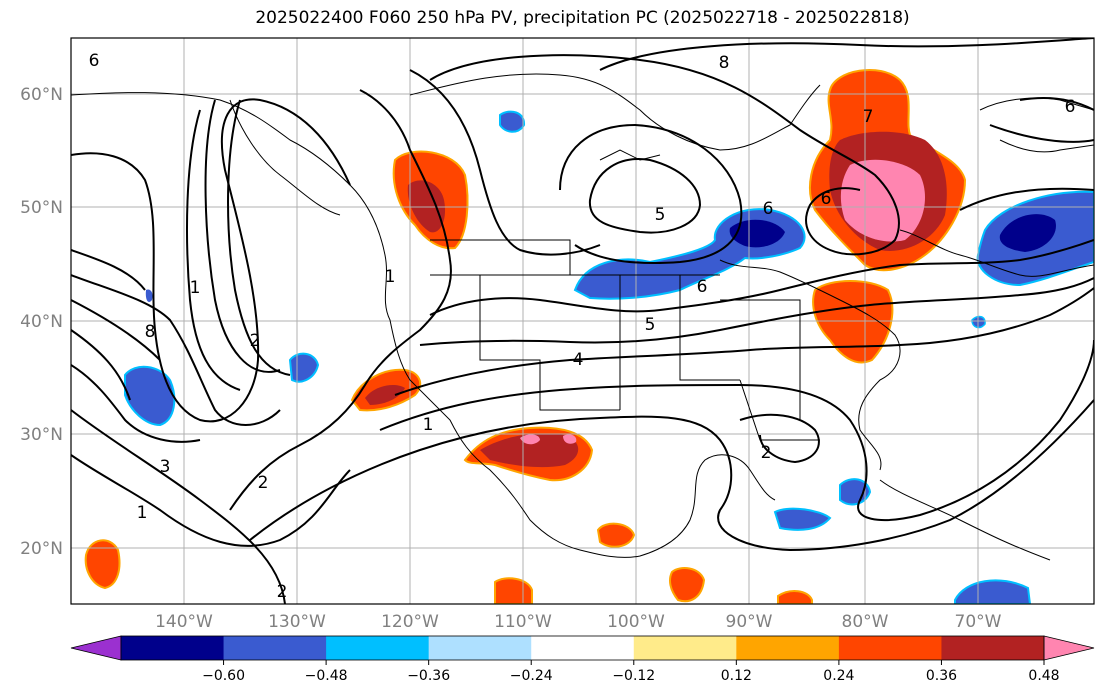 The image size is (1105, 698). I want to click on lat-label: 40°N, so click(41, 322).